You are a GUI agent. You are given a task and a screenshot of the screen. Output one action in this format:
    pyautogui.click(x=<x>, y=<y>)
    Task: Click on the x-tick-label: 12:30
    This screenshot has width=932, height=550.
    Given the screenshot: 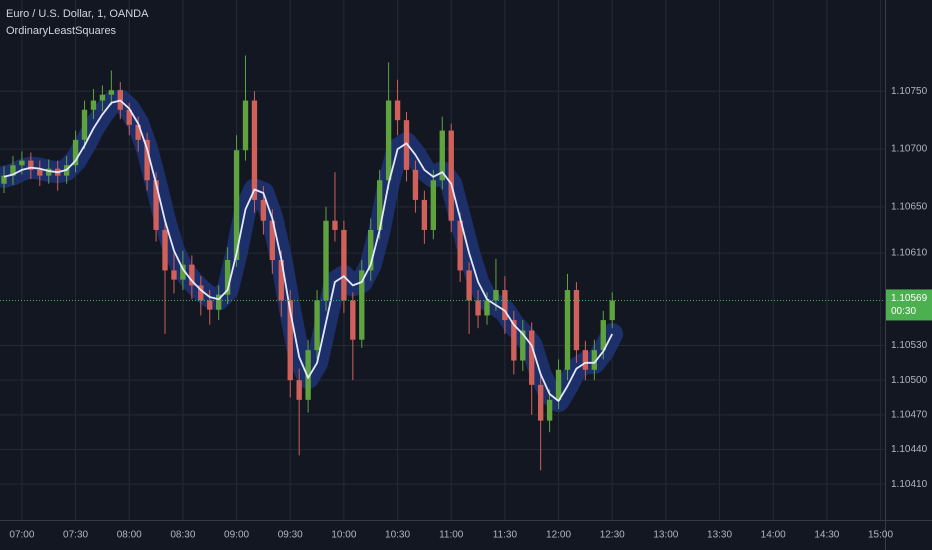 What is the action you would take?
    pyautogui.click(x=612, y=535)
    